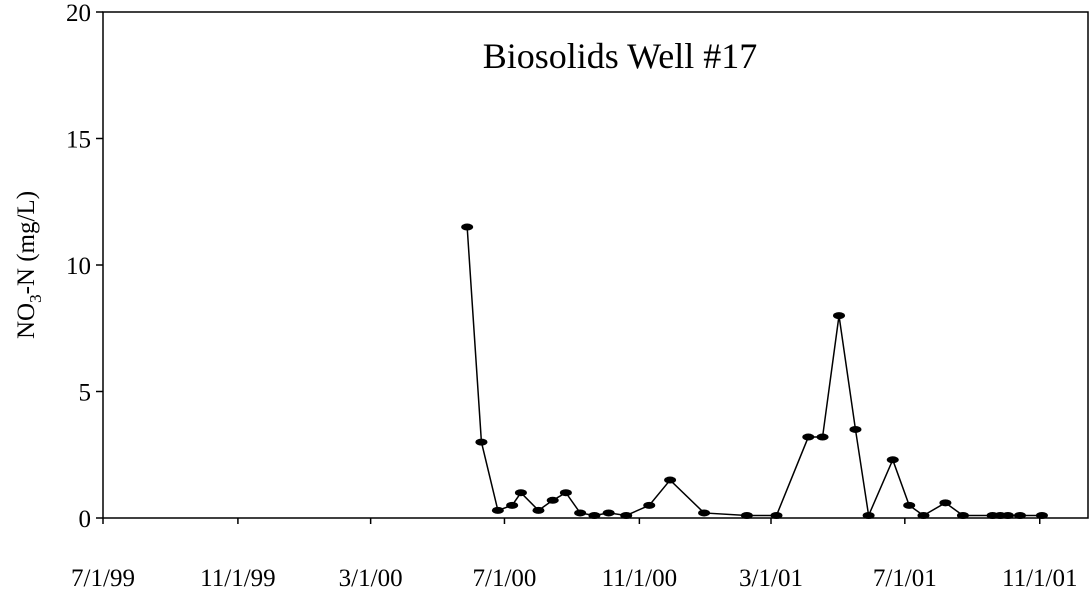 This screenshot has height=592, width=1089. What do you see at coordinates (771, 578) in the screenshot?
I see `x-tick-label: 3/1/01` at bounding box center [771, 578].